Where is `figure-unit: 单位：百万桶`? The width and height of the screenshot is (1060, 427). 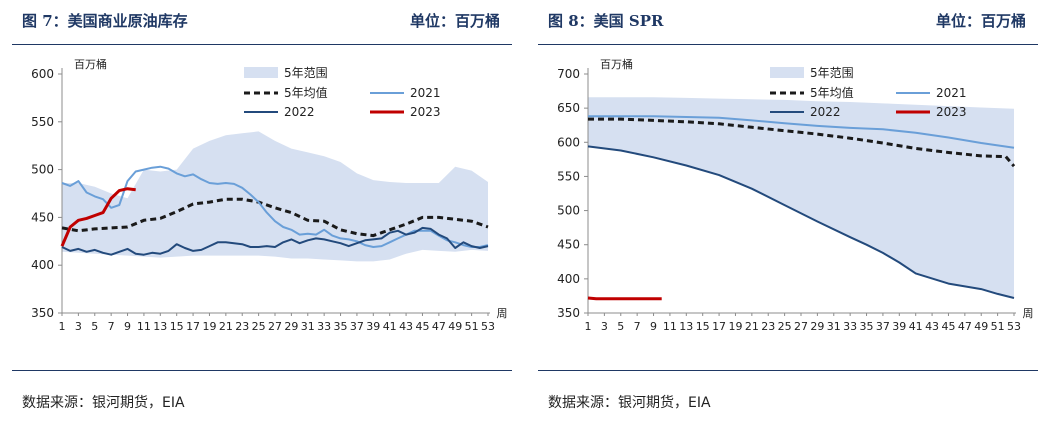 figure-unit: 单位：百万桶 is located at coordinates (454, 21).